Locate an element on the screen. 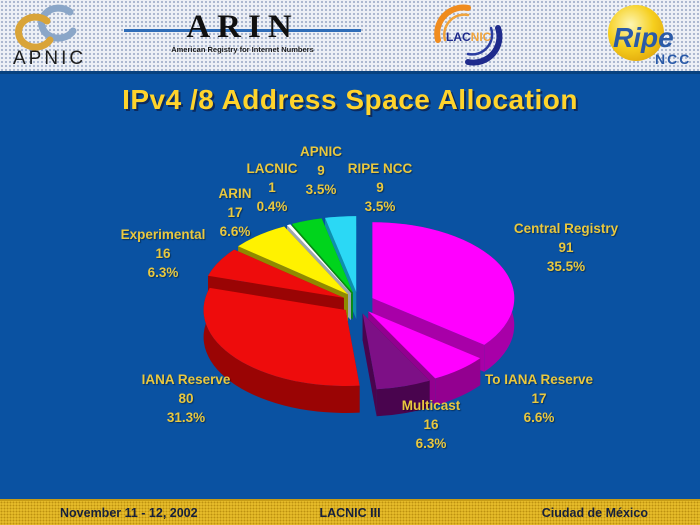 This screenshot has height=525, width=700. ripencc-logo-text: Ripe is located at coordinates (643, 37).